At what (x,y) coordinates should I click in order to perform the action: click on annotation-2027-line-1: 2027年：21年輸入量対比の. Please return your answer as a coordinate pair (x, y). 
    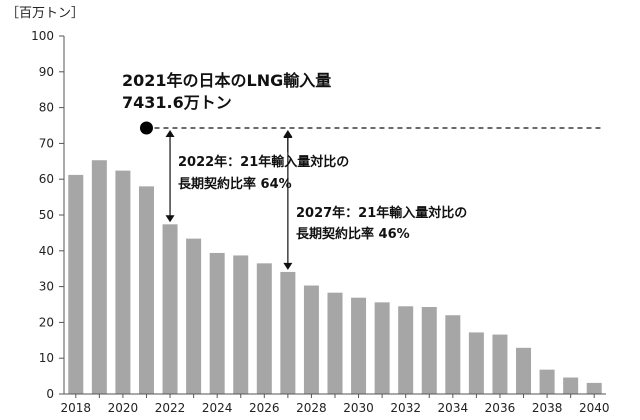
    Looking at the image, I should click on (381, 213).